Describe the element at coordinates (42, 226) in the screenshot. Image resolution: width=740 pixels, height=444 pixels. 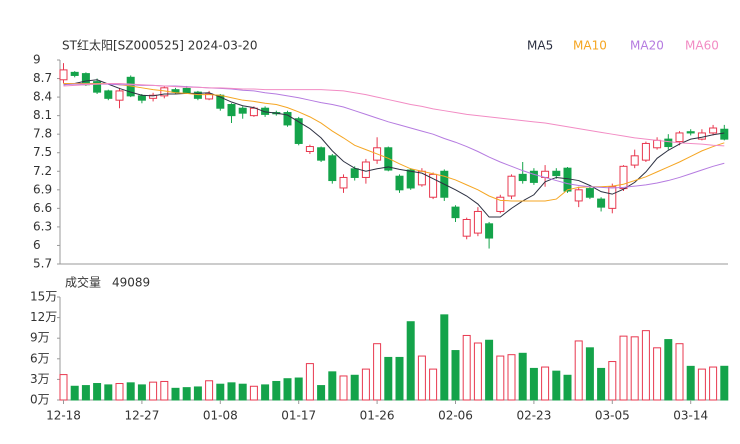
I see `y-tick-label: 6.3` at that location.